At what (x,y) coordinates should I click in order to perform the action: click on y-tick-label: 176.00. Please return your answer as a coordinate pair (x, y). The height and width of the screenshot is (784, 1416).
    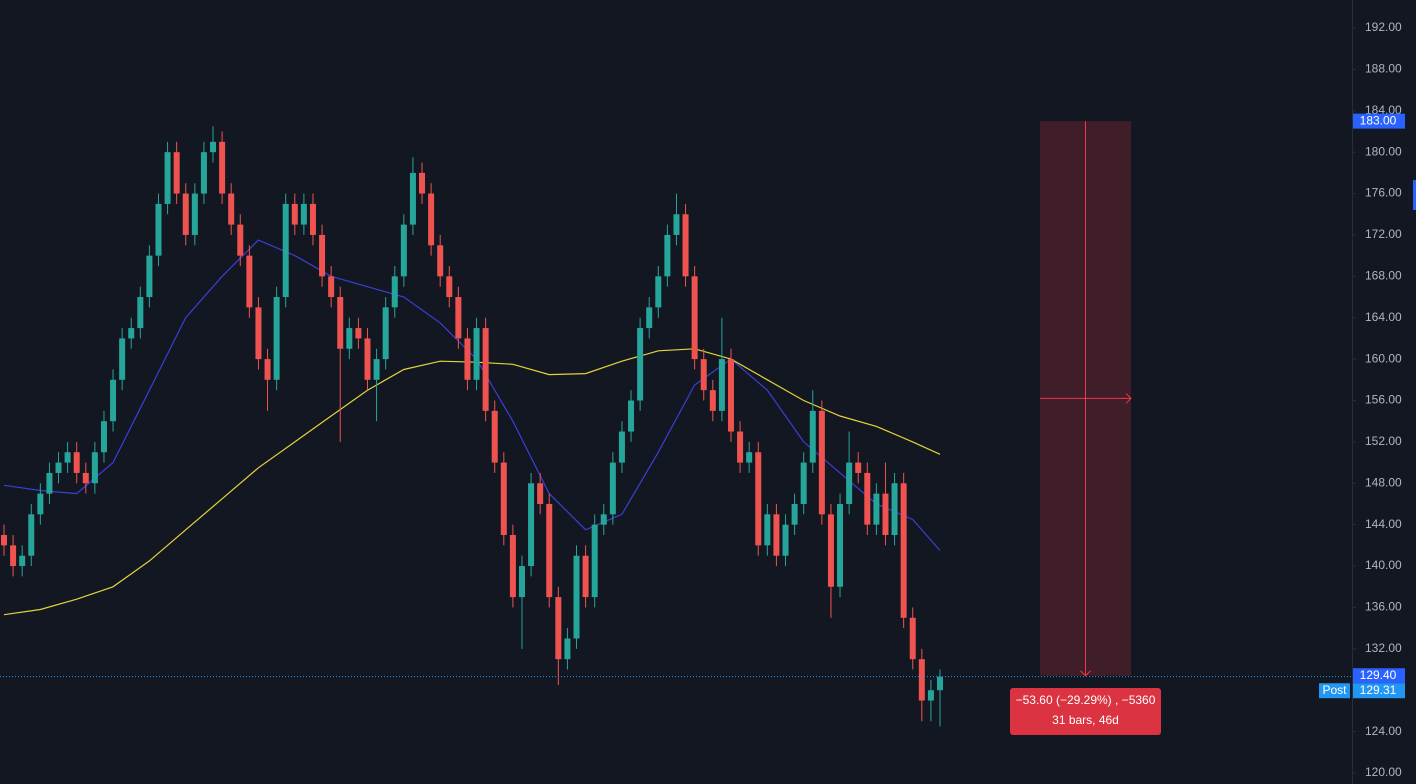
    Looking at the image, I should click on (1383, 193).